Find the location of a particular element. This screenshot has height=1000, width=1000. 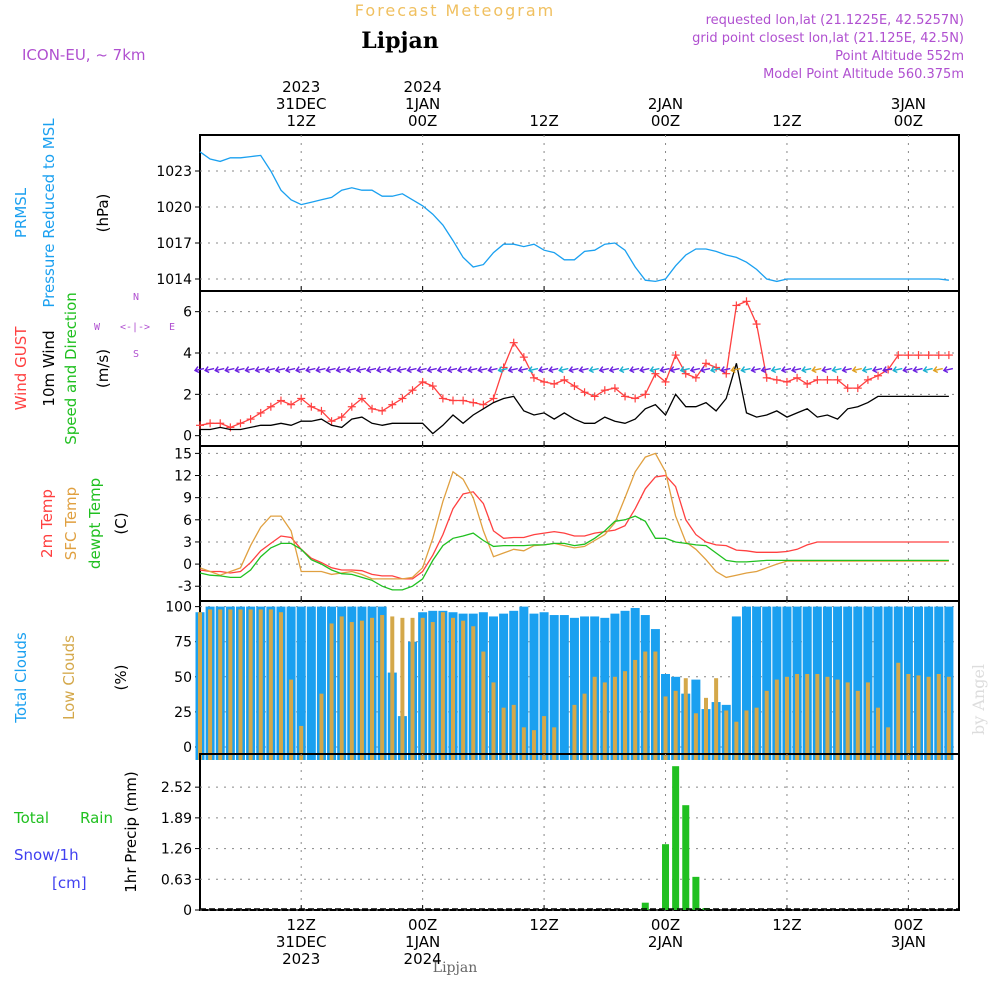

y-tick-label: -3 is located at coordinates (185, 587).